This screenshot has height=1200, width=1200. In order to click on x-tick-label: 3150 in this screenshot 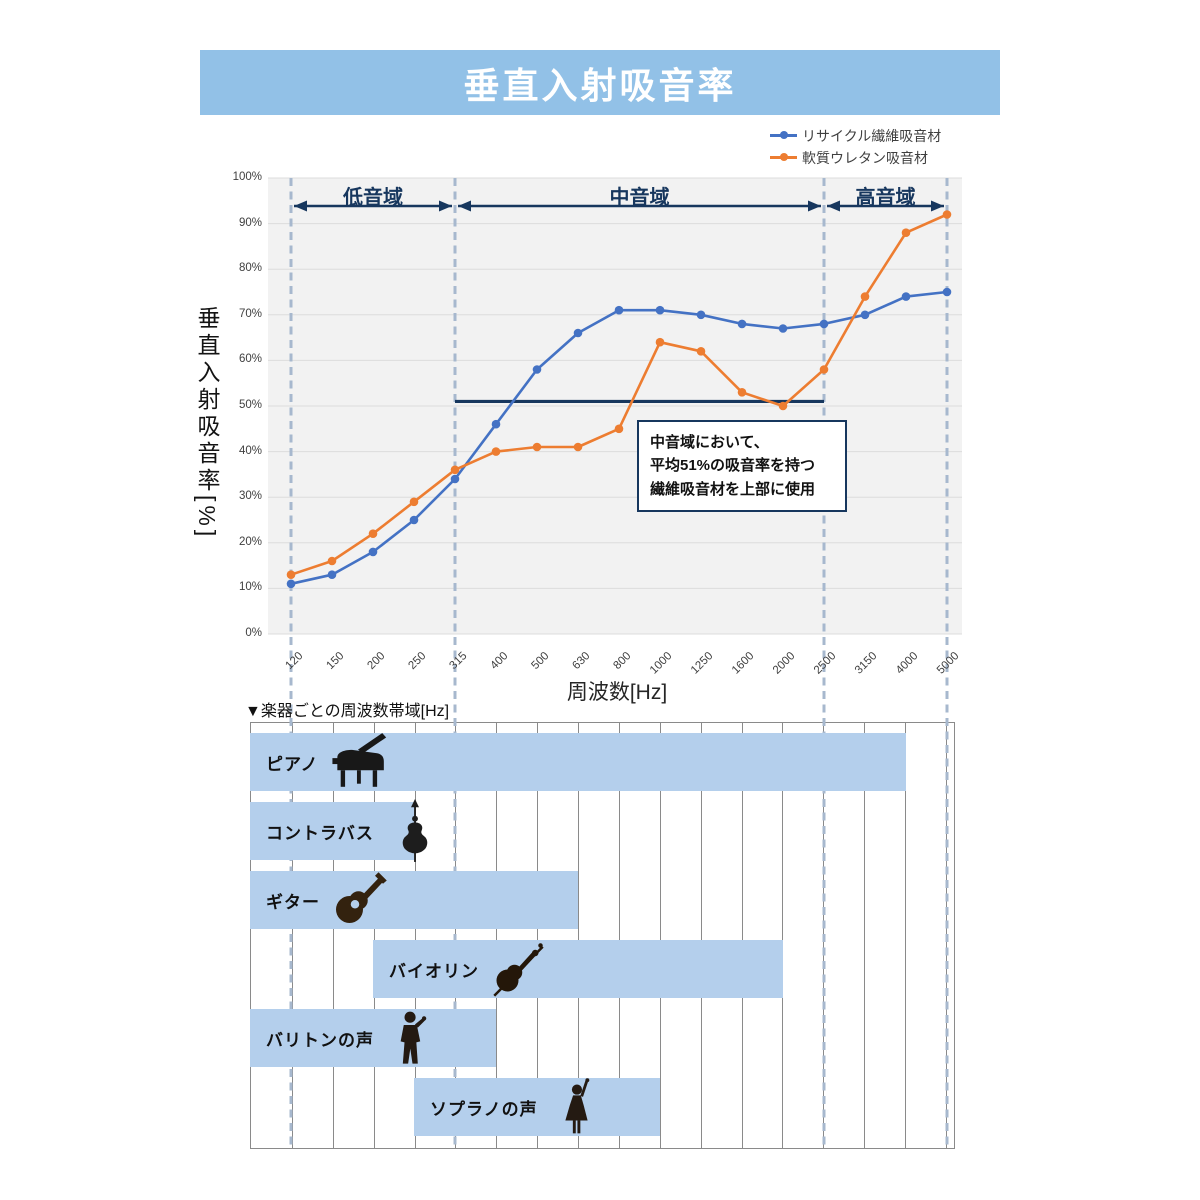, I will do `click(866, 663)`.